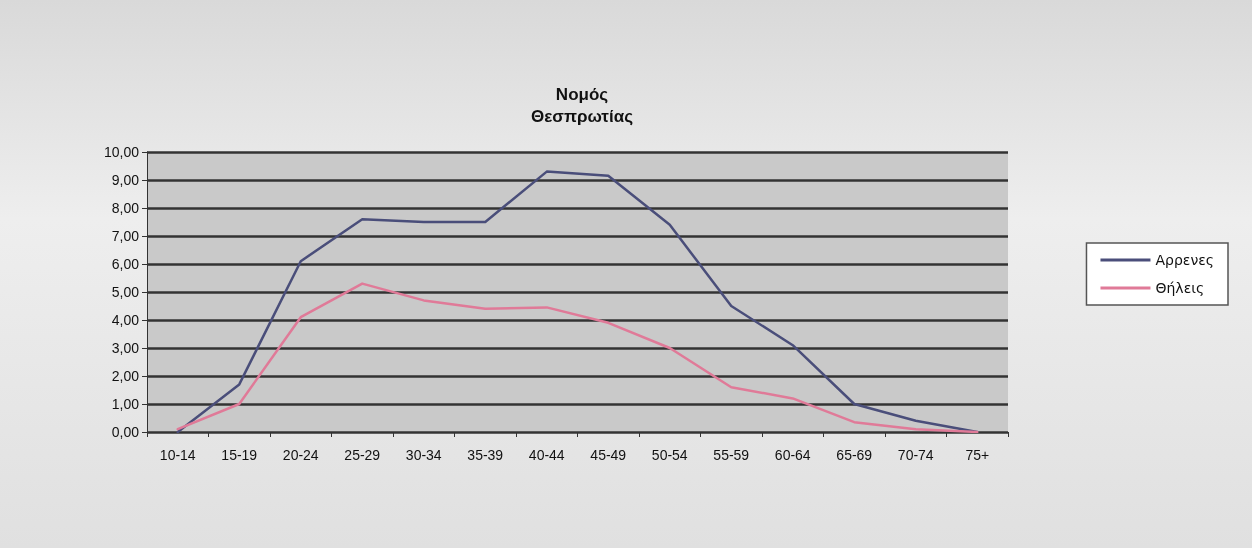 Image resolution: width=1252 pixels, height=548 pixels. I want to click on x-tick-label: 65-69, so click(854, 455).